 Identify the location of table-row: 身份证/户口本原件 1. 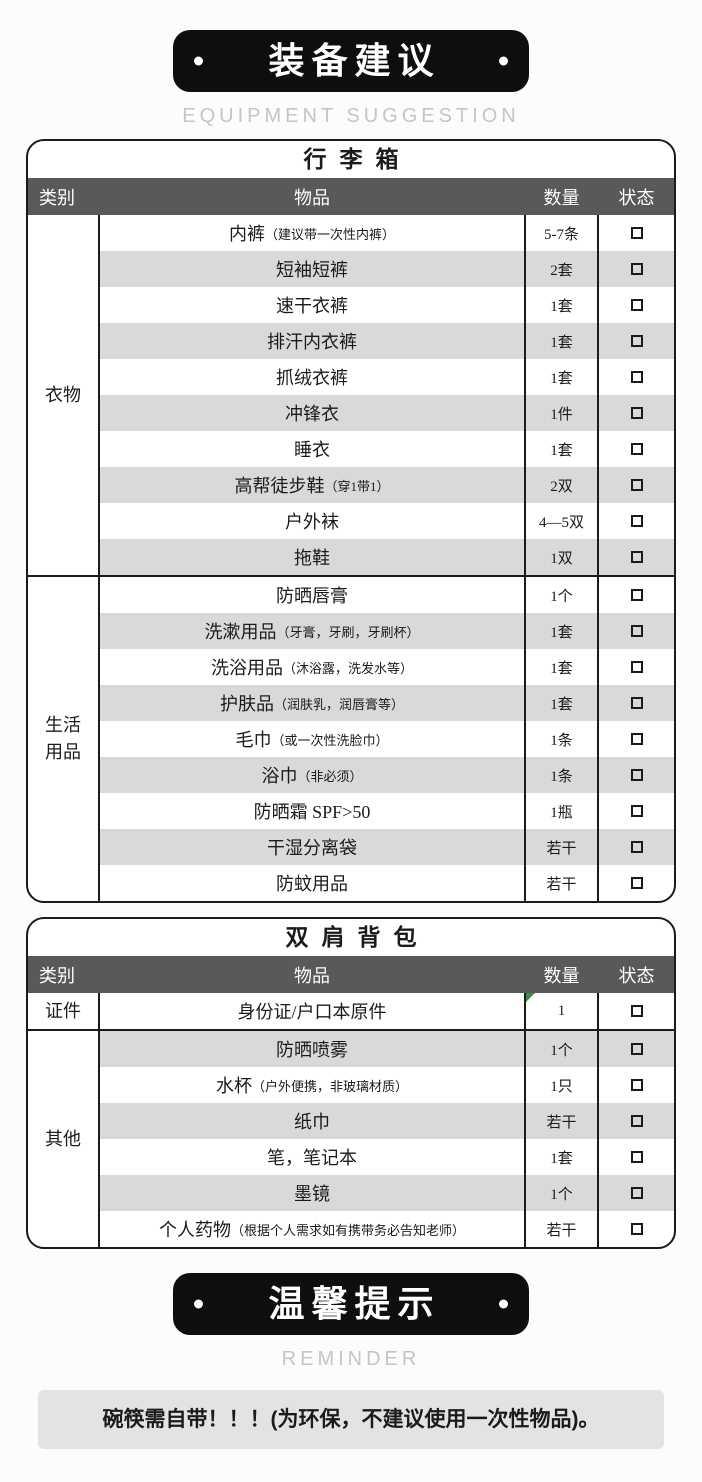
(387, 1011).